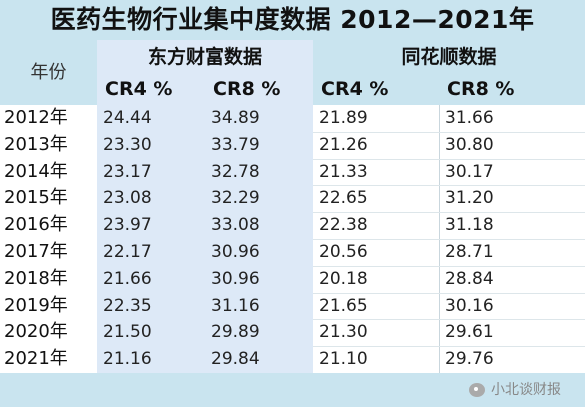  Describe the element at coordinates (469, 171) in the screenshot. I see `tonghuashun-cr8-cell: 30.17` at that location.